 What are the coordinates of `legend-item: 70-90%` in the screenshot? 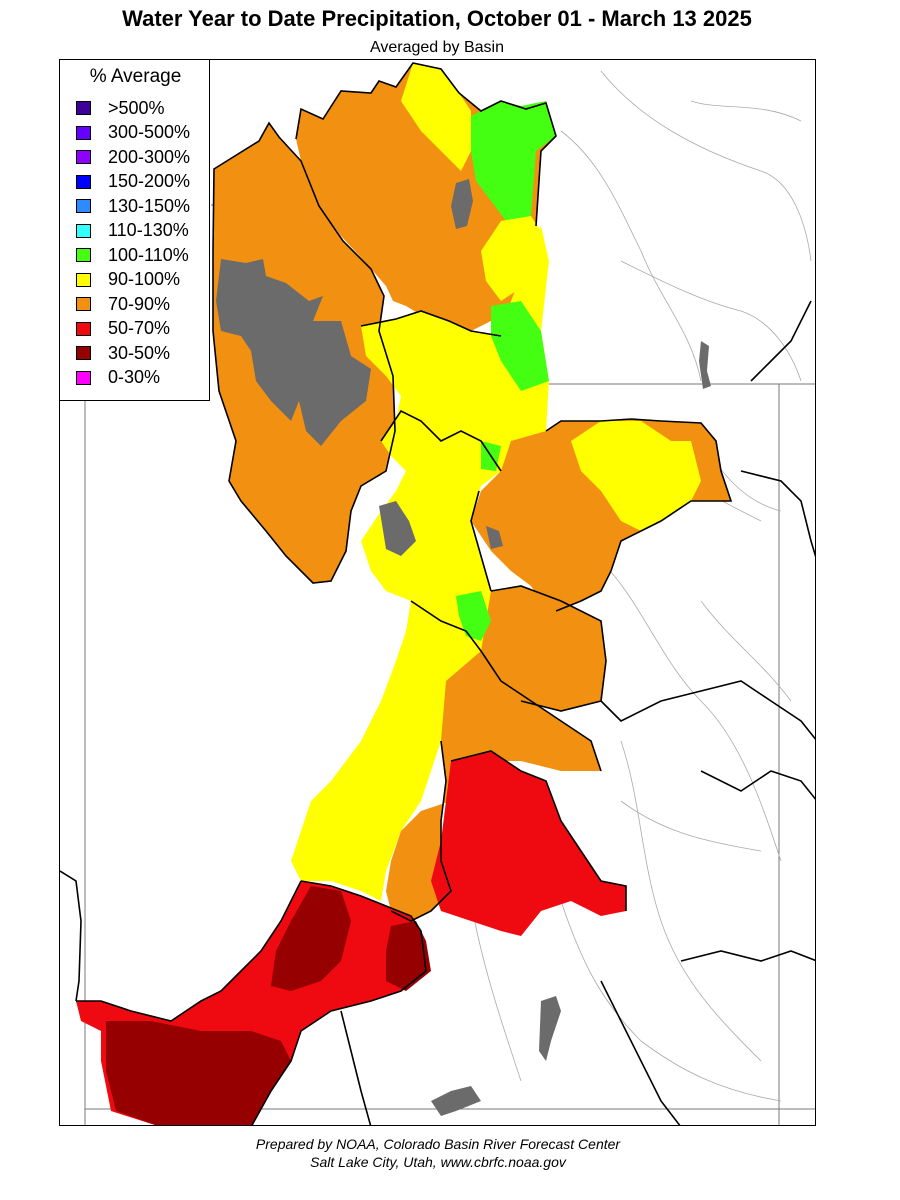 It's located at (123, 304).